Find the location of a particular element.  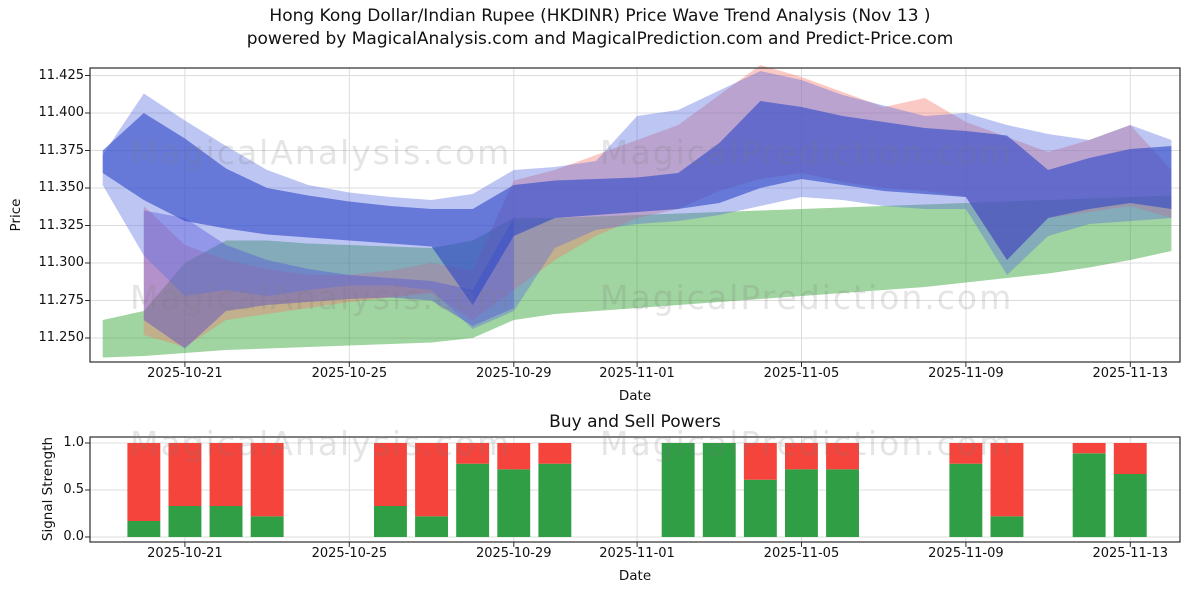

price-xaxis-label: Date is located at coordinates (635, 396).